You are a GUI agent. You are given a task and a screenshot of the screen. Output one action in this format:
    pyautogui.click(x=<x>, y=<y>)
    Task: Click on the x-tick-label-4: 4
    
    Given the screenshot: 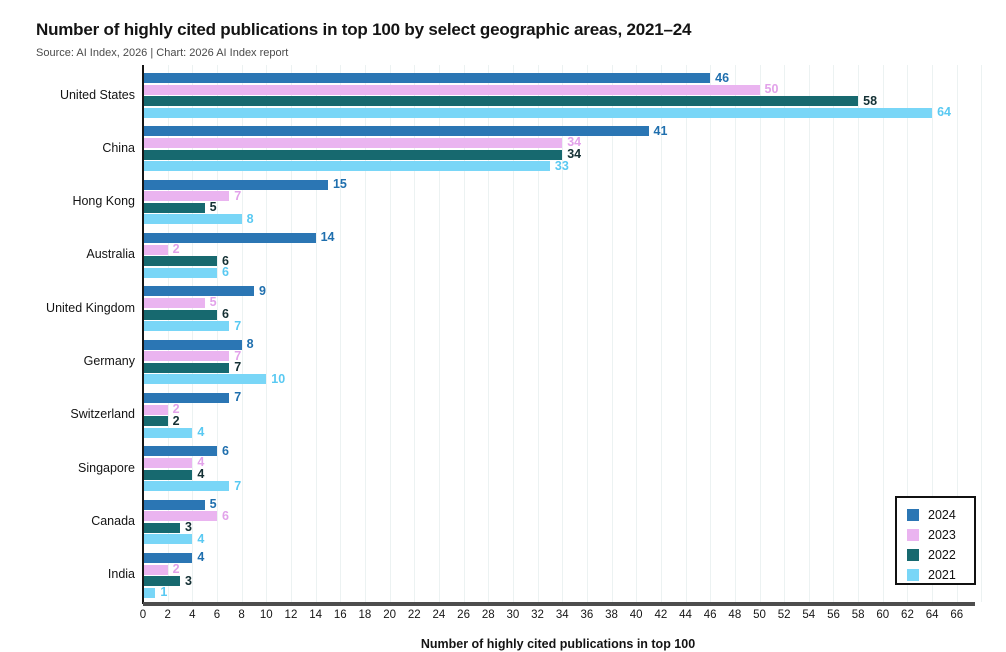 What is the action you would take?
    pyautogui.click(x=192, y=615)
    